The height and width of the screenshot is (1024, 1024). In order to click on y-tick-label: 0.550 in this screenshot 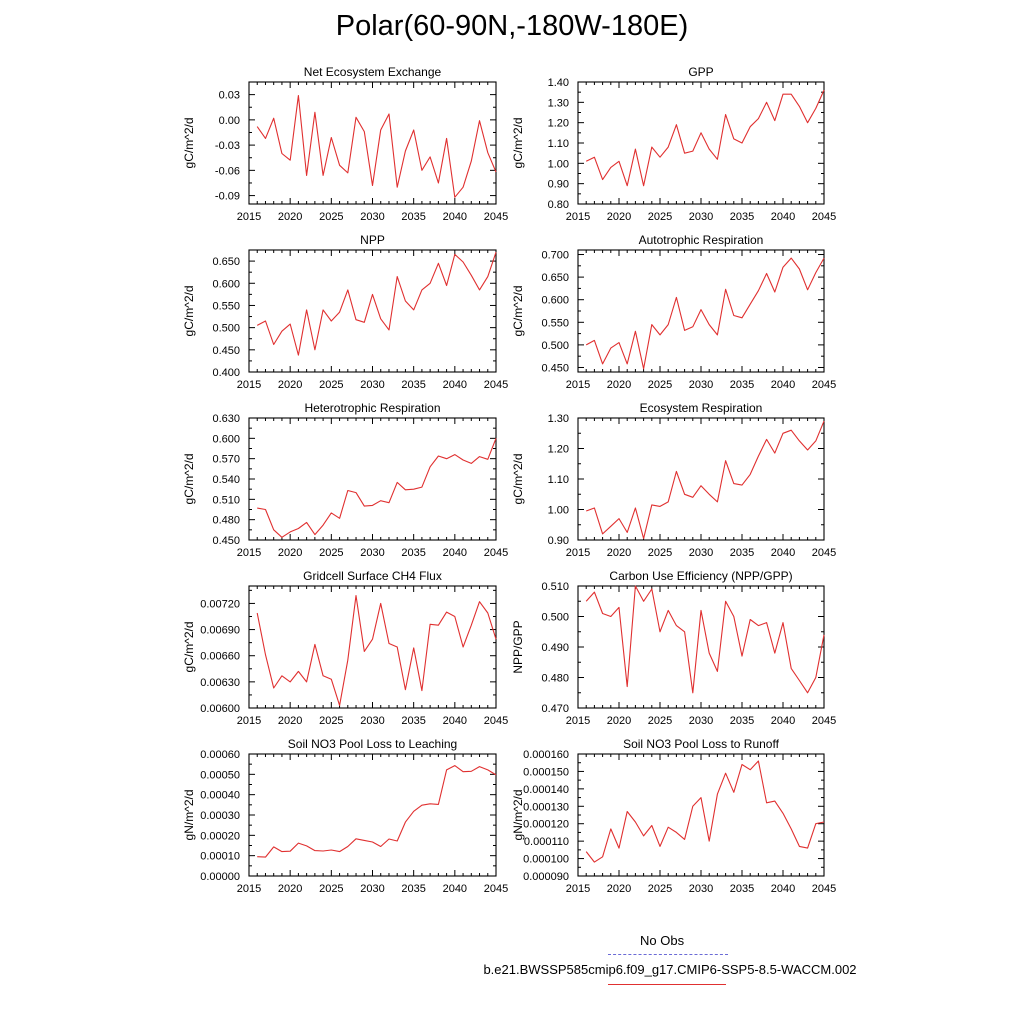, I will do `click(226, 306)`.